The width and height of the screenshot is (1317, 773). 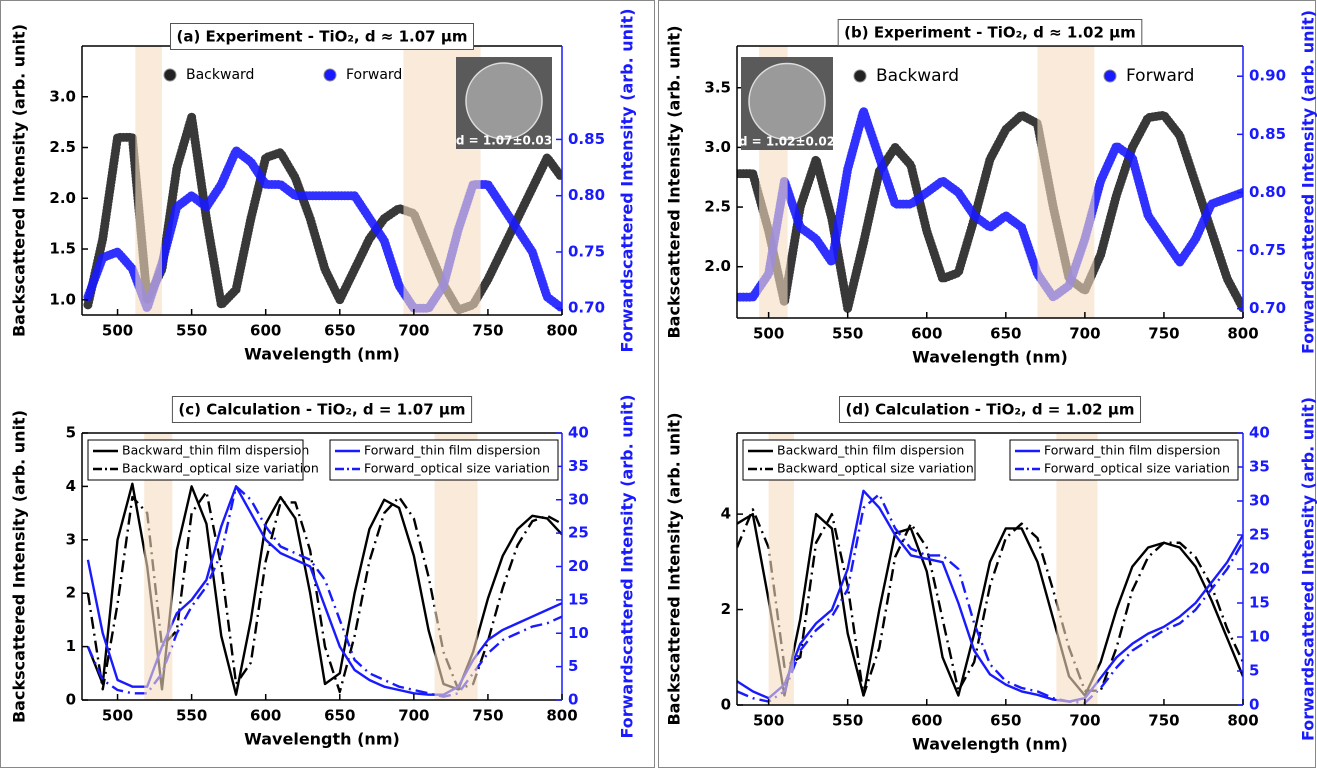 What do you see at coordinates (989, 410) in the screenshot?
I see `chart-title: (d) Calculation - TiO₂, d = 1.02 μm` at bounding box center [989, 410].